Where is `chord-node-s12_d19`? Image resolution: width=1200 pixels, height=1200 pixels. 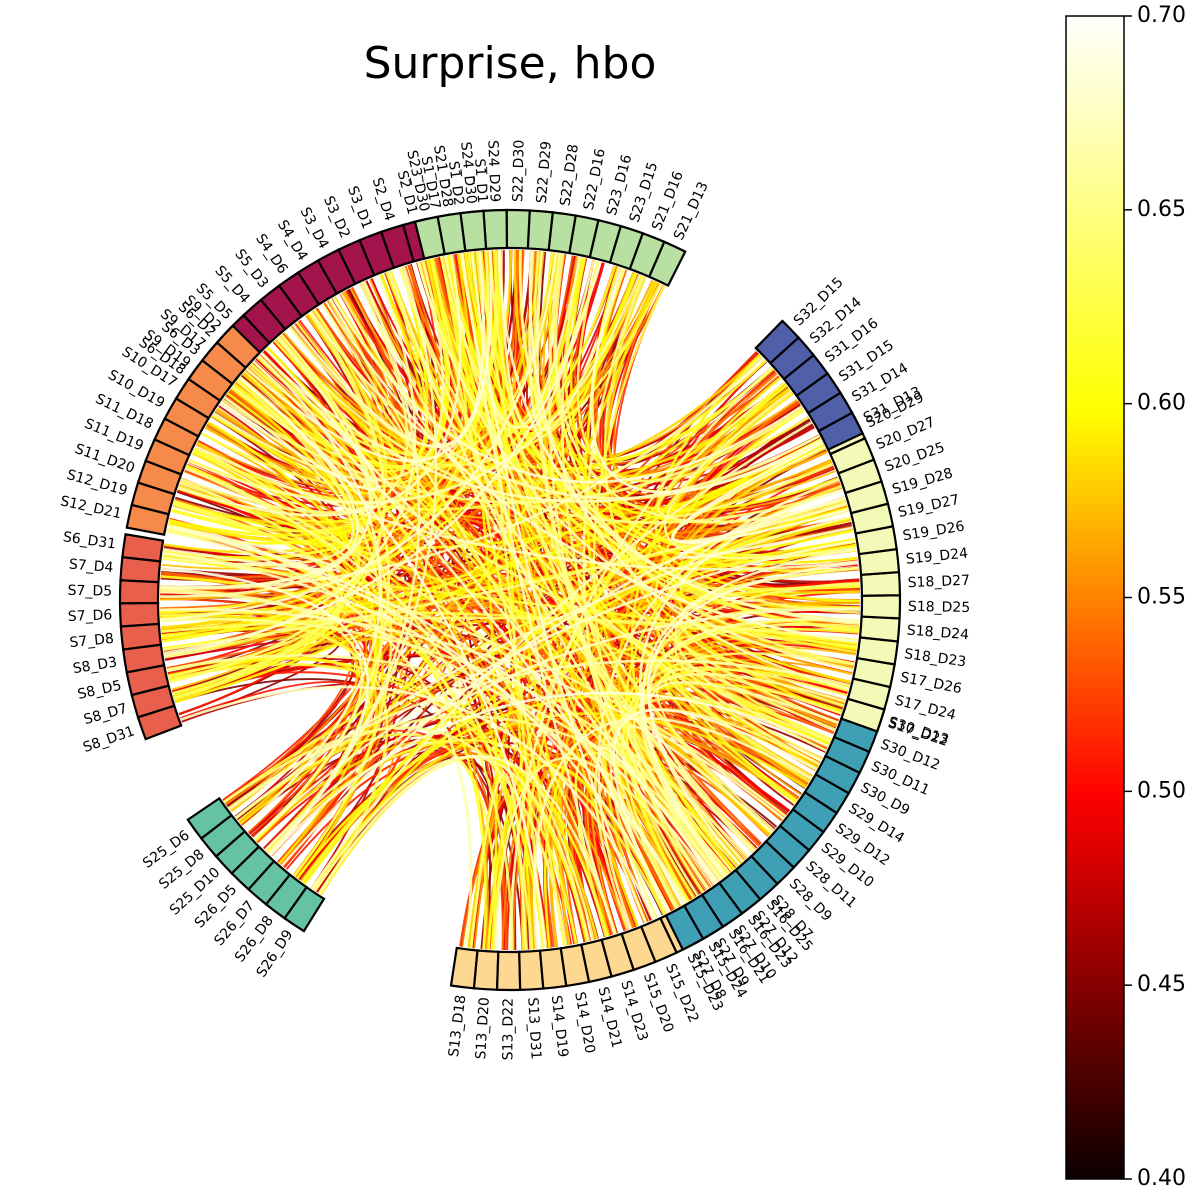
chord-node-s12_d19 is located at coordinates (153, 498).